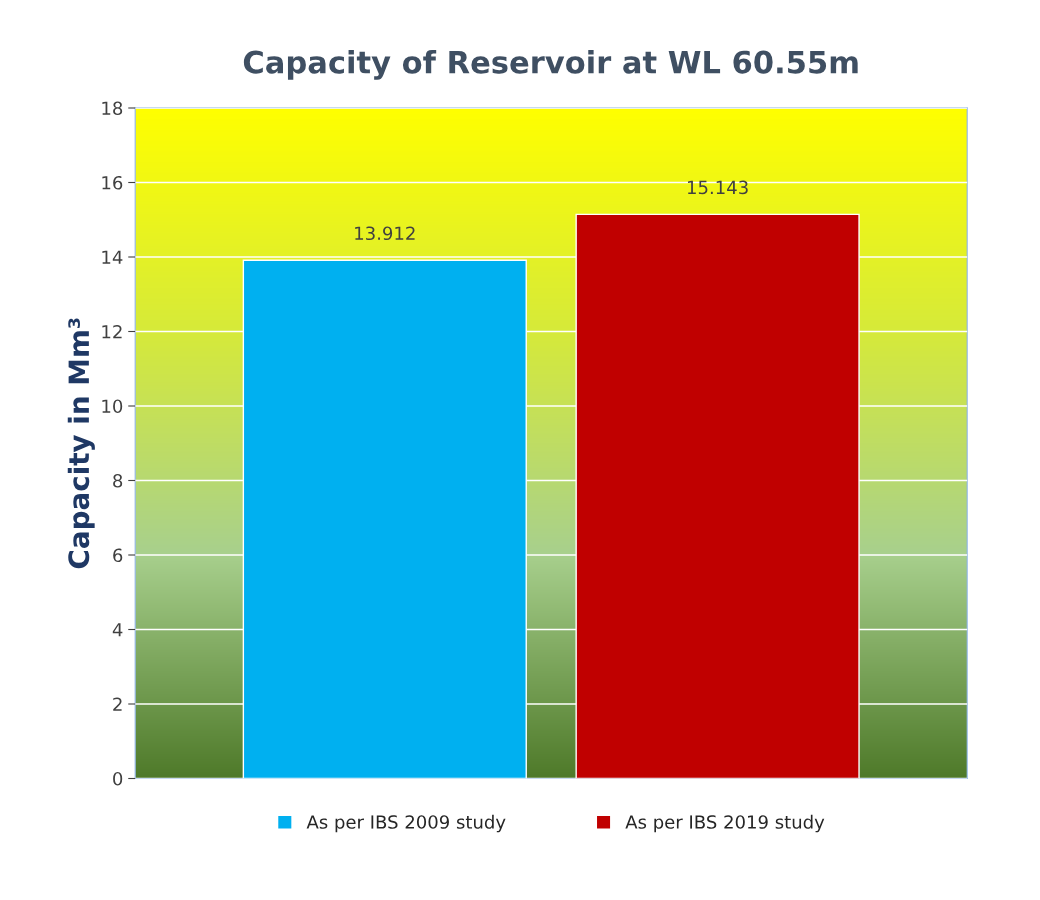 The height and width of the screenshot is (900, 1040). Describe the element at coordinates (112, 182) in the screenshot. I see `y-tick-label: 16` at that location.